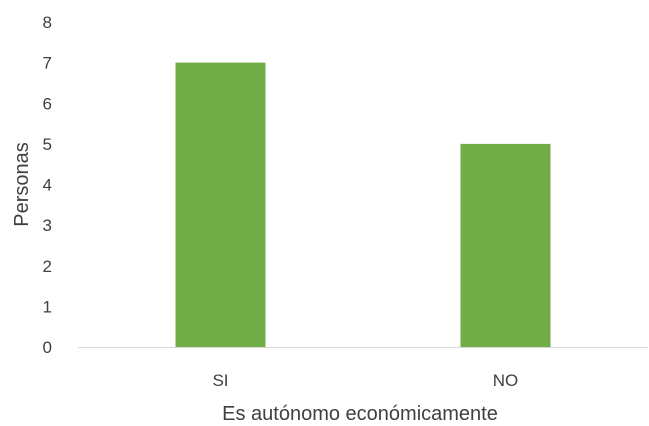 This screenshot has width=649, height=426. Describe the element at coordinates (220, 204) in the screenshot. I see `bar-si` at that location.